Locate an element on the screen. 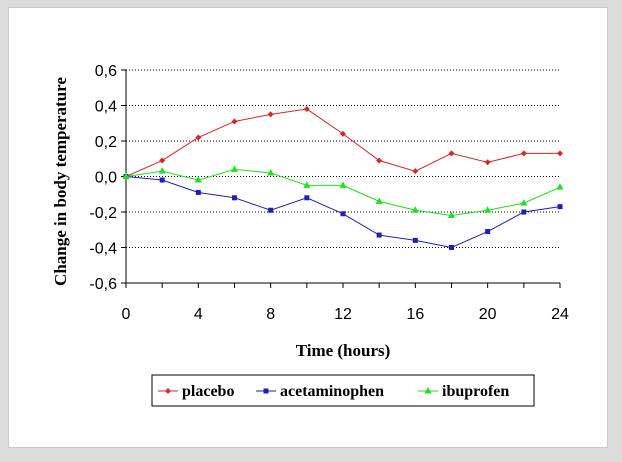 This screenshot has width=622, height=462. y-tick-label: 0,4 is located at coordinates (106, 107).